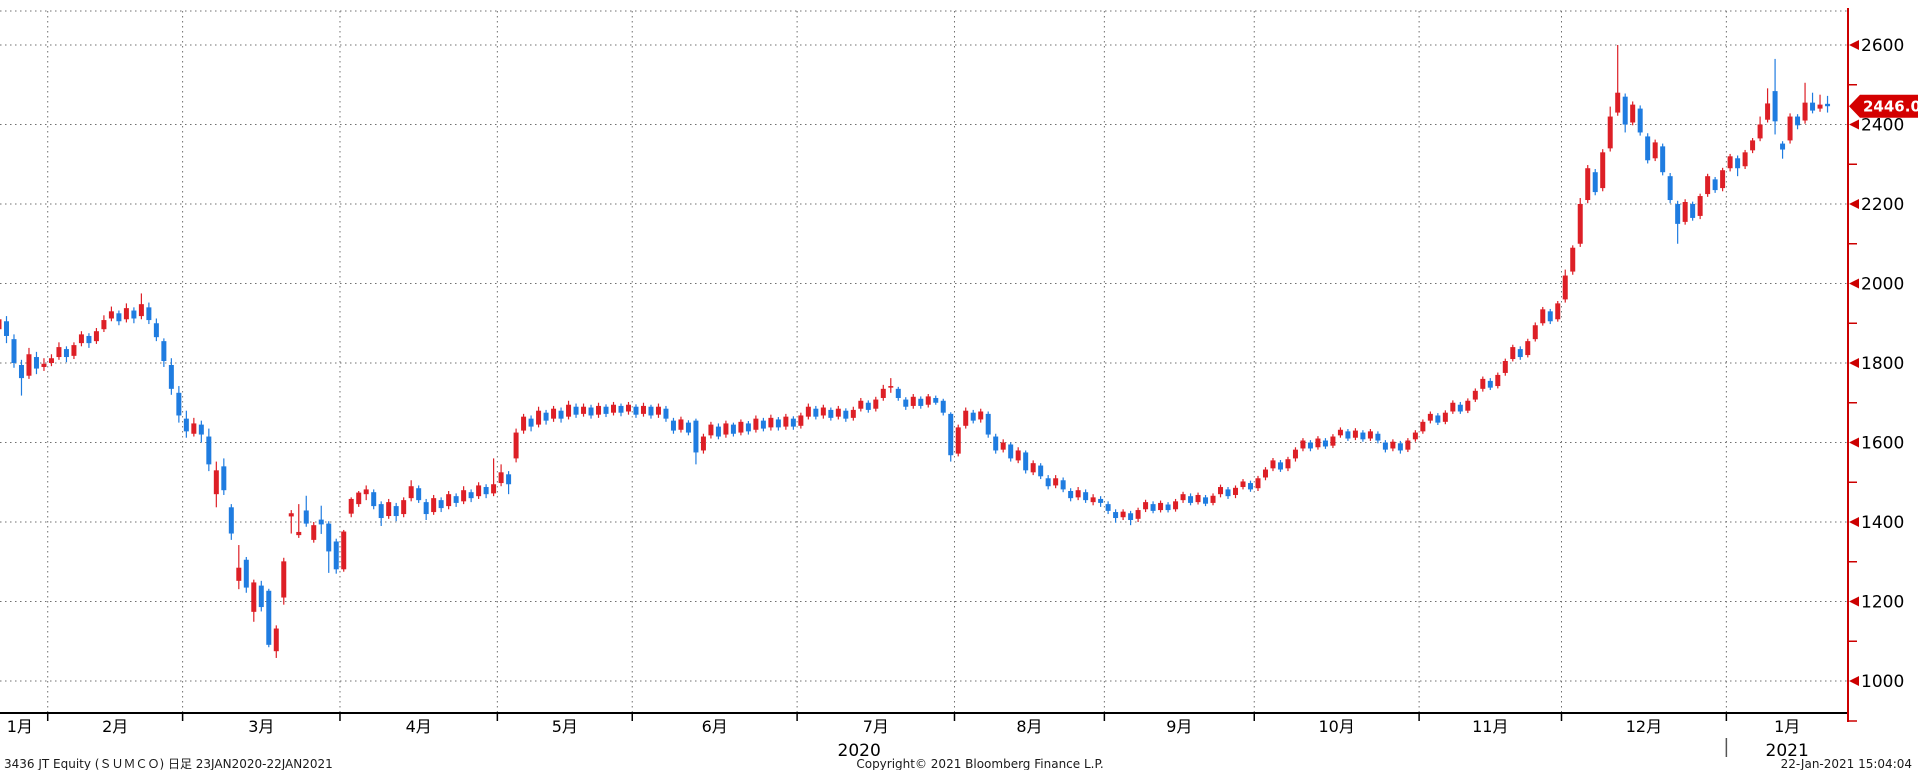  I want to click on x-axis-month-label: 4月, so click(419, 726).